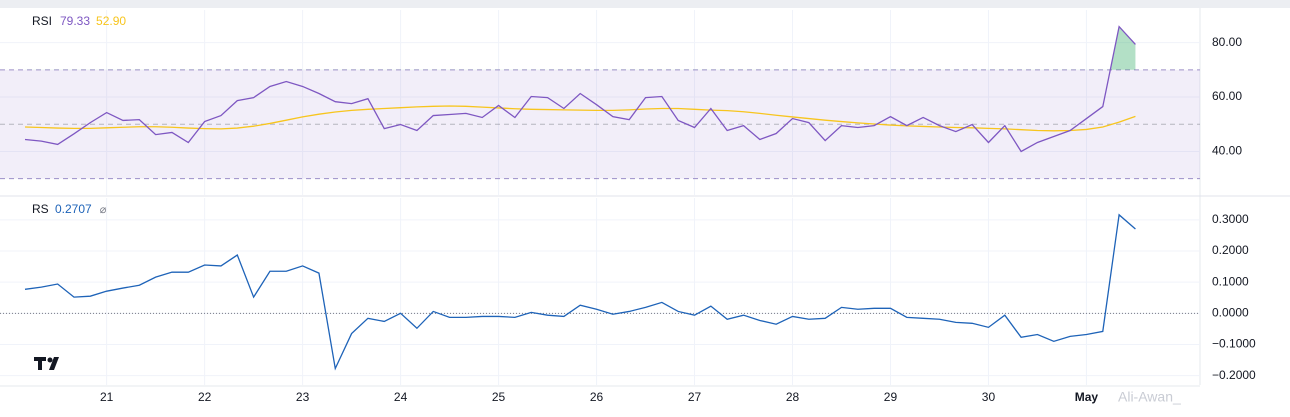 This screenshot has height=417, width=1290. I want to click on x-tick-label: 29, so click(891, 397).